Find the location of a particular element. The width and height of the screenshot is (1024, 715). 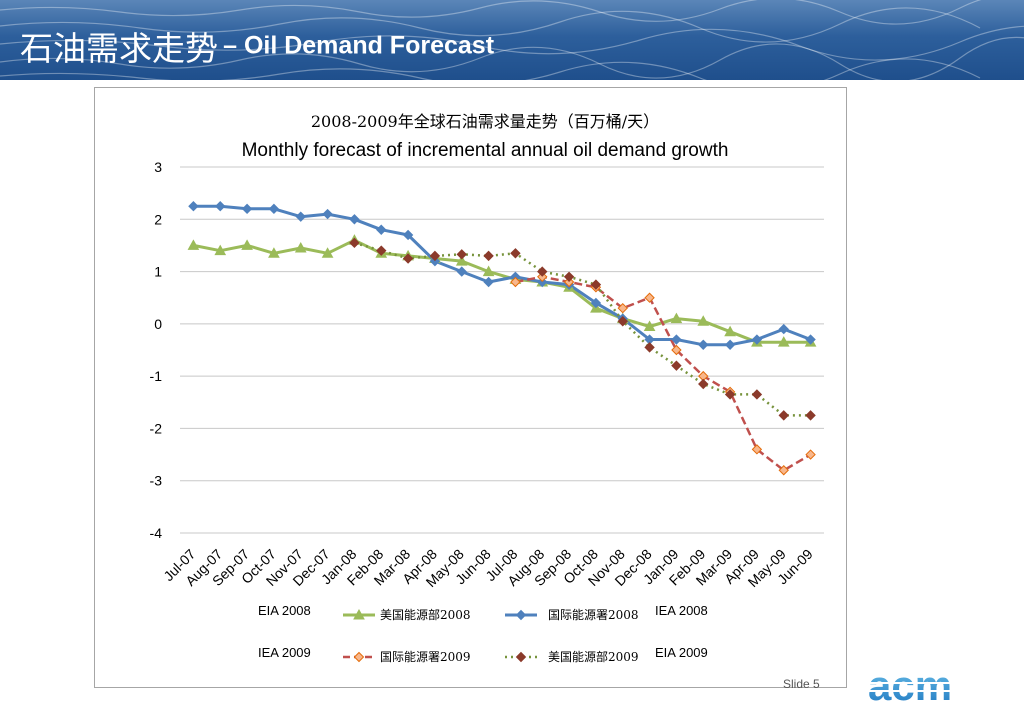

legend-label: 美国能源部2008 is located at coordinates (425, 614).